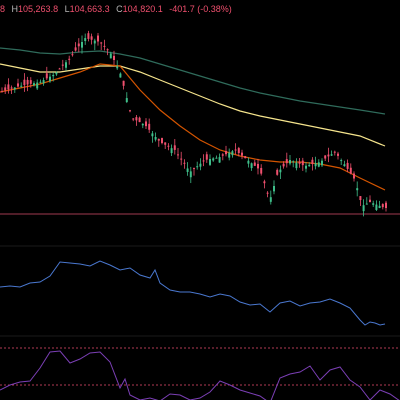 The width and height of the screenshot is (400, 400). Describe the element at coordinates (200, 375) in the screenshot. I see `indicator2-line` at that location.